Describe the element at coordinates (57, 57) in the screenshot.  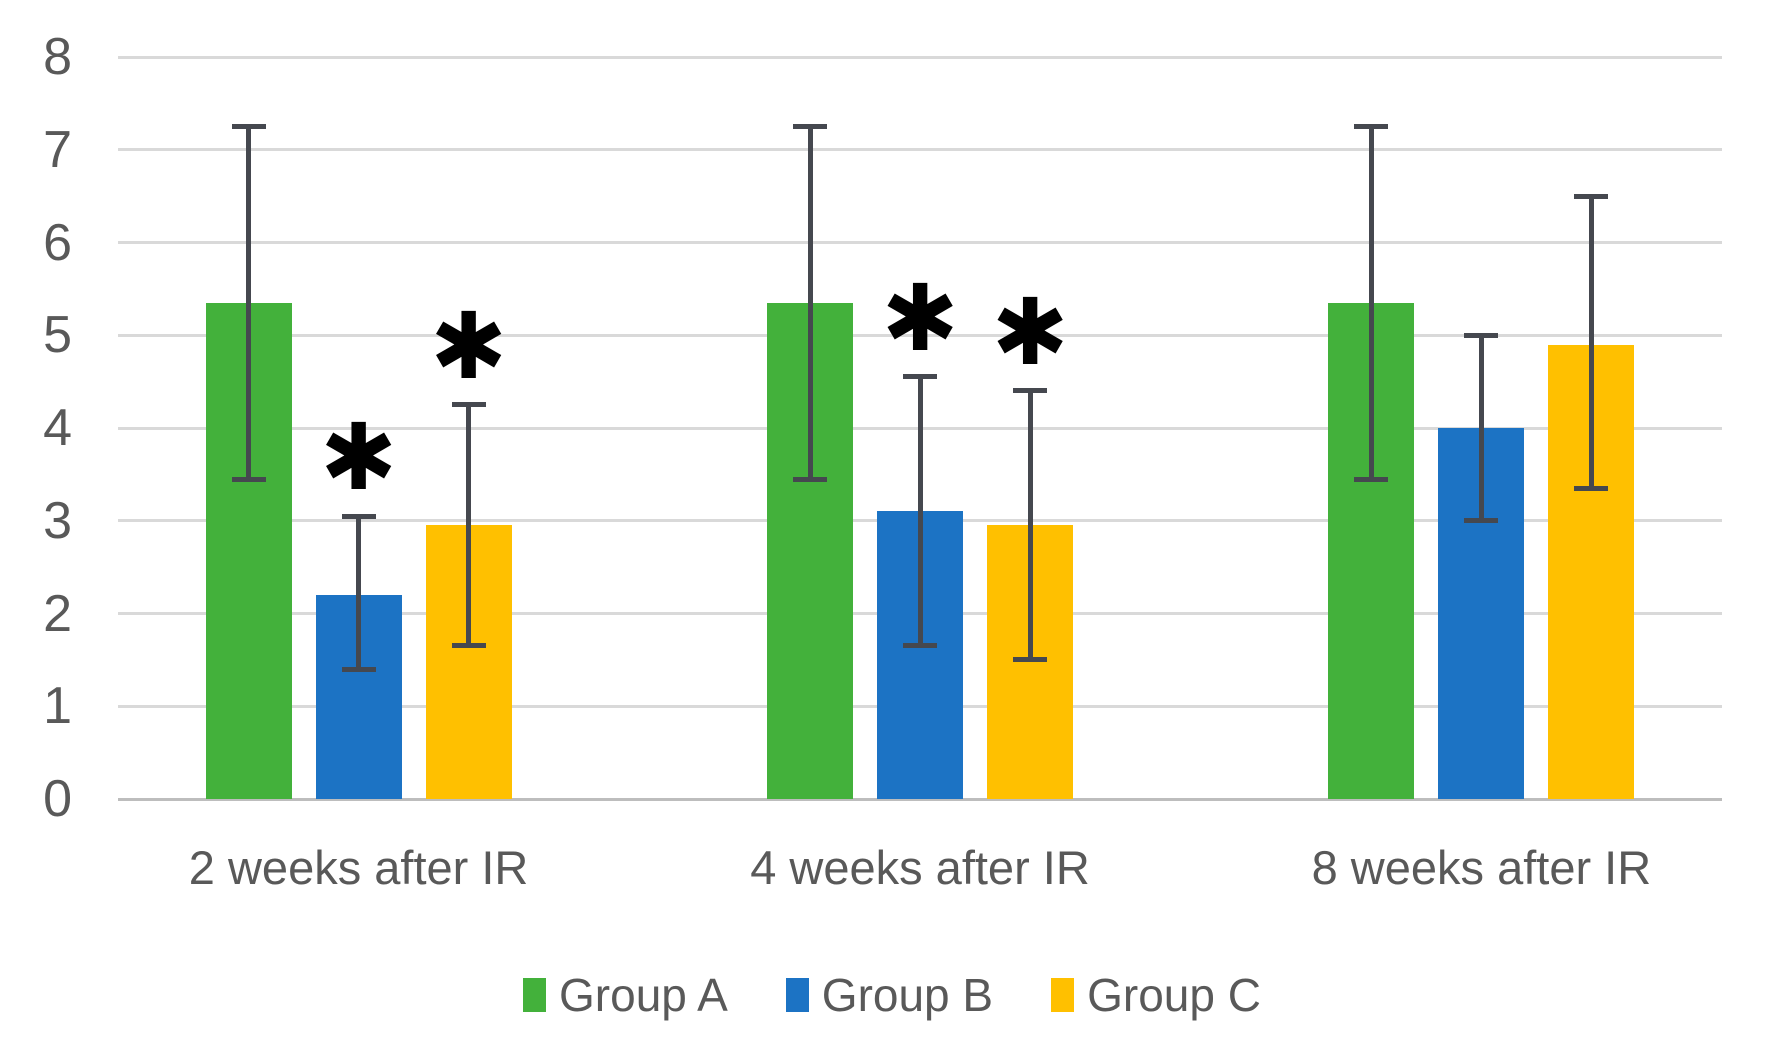
I see `y-axis-tick-label: 8` at that location.